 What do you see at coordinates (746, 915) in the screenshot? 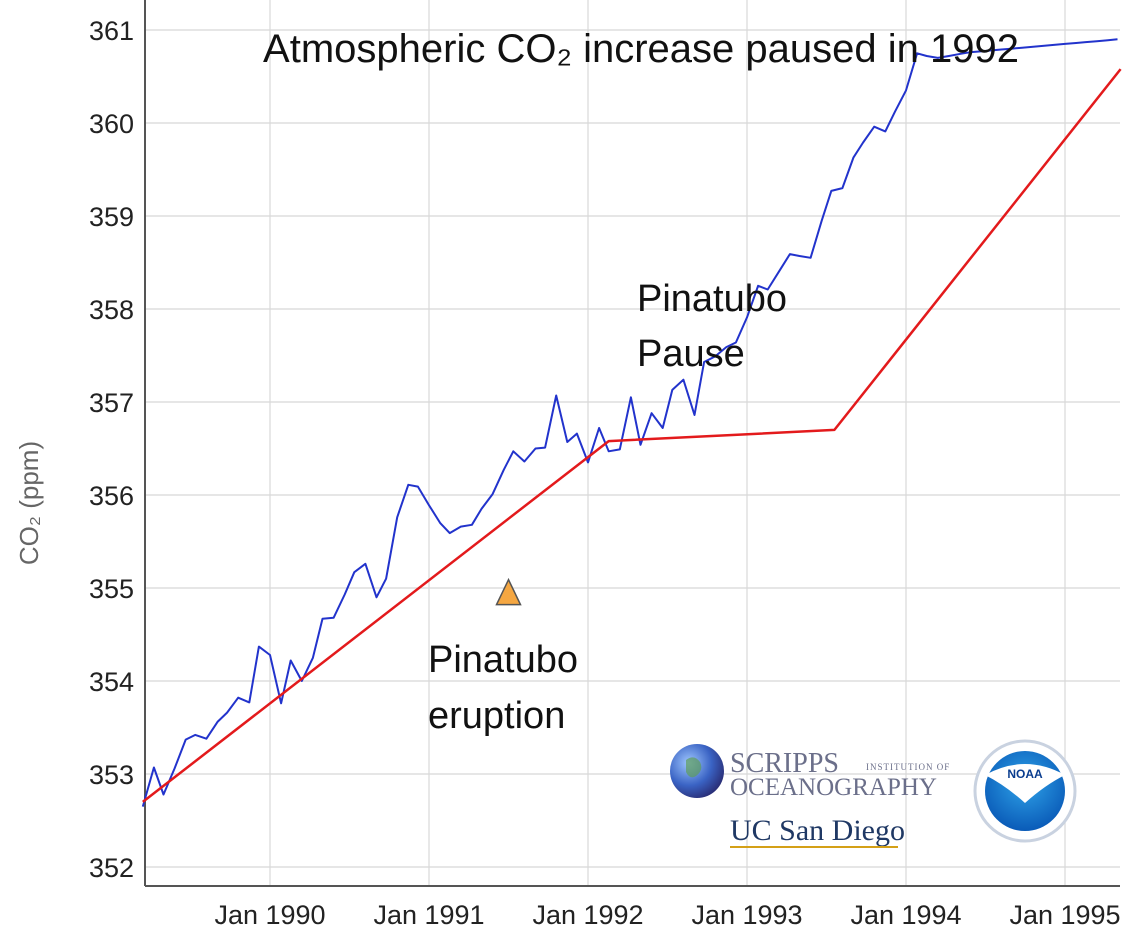
I see `x-tick-label: Jan 1993` at bounding box center [746, 915].